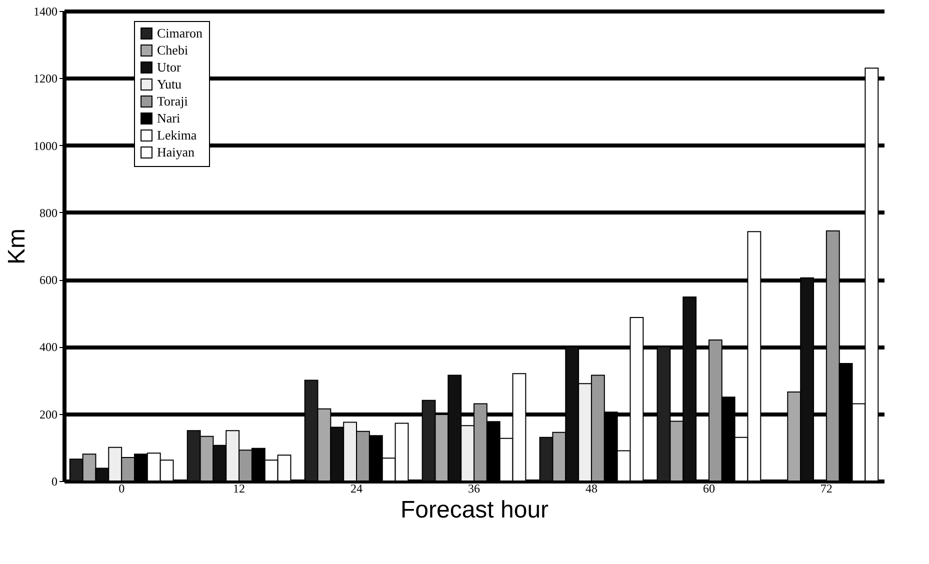 The height and width of the screenshot is (564, 929). What do you see at coordinates (591, 489) in the screenshot?
I see `x-tick-label: 48` at bounding box center [591, 489].